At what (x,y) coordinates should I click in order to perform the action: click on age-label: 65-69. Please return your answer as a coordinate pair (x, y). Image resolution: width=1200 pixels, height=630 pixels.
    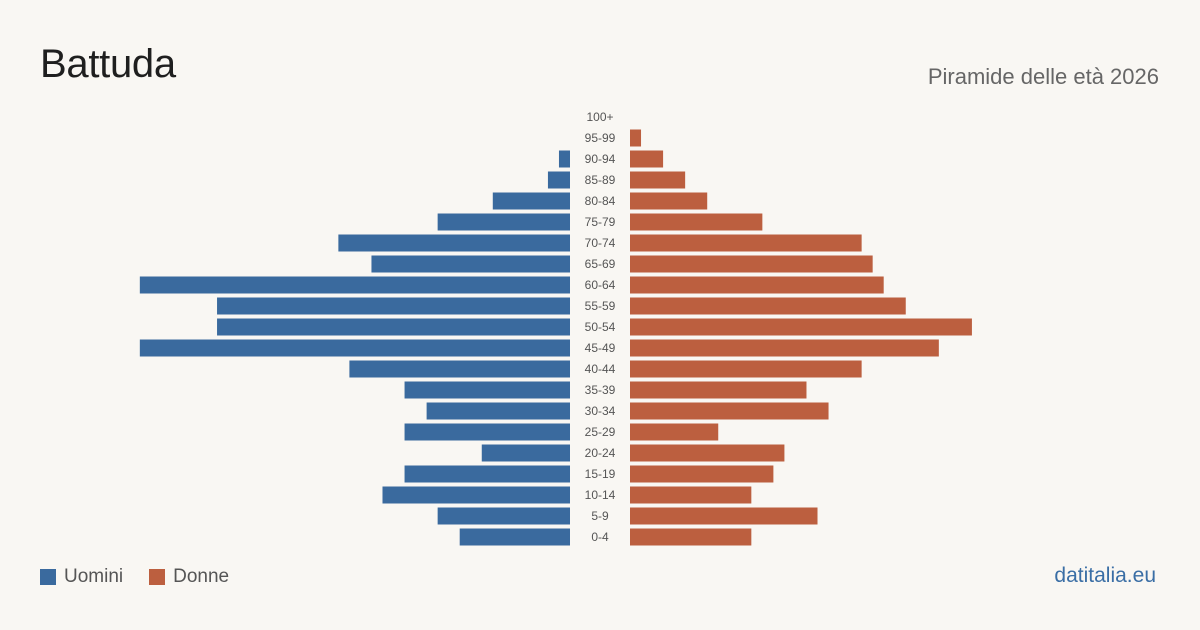
    Looking at the image, I should click on (600, 264).